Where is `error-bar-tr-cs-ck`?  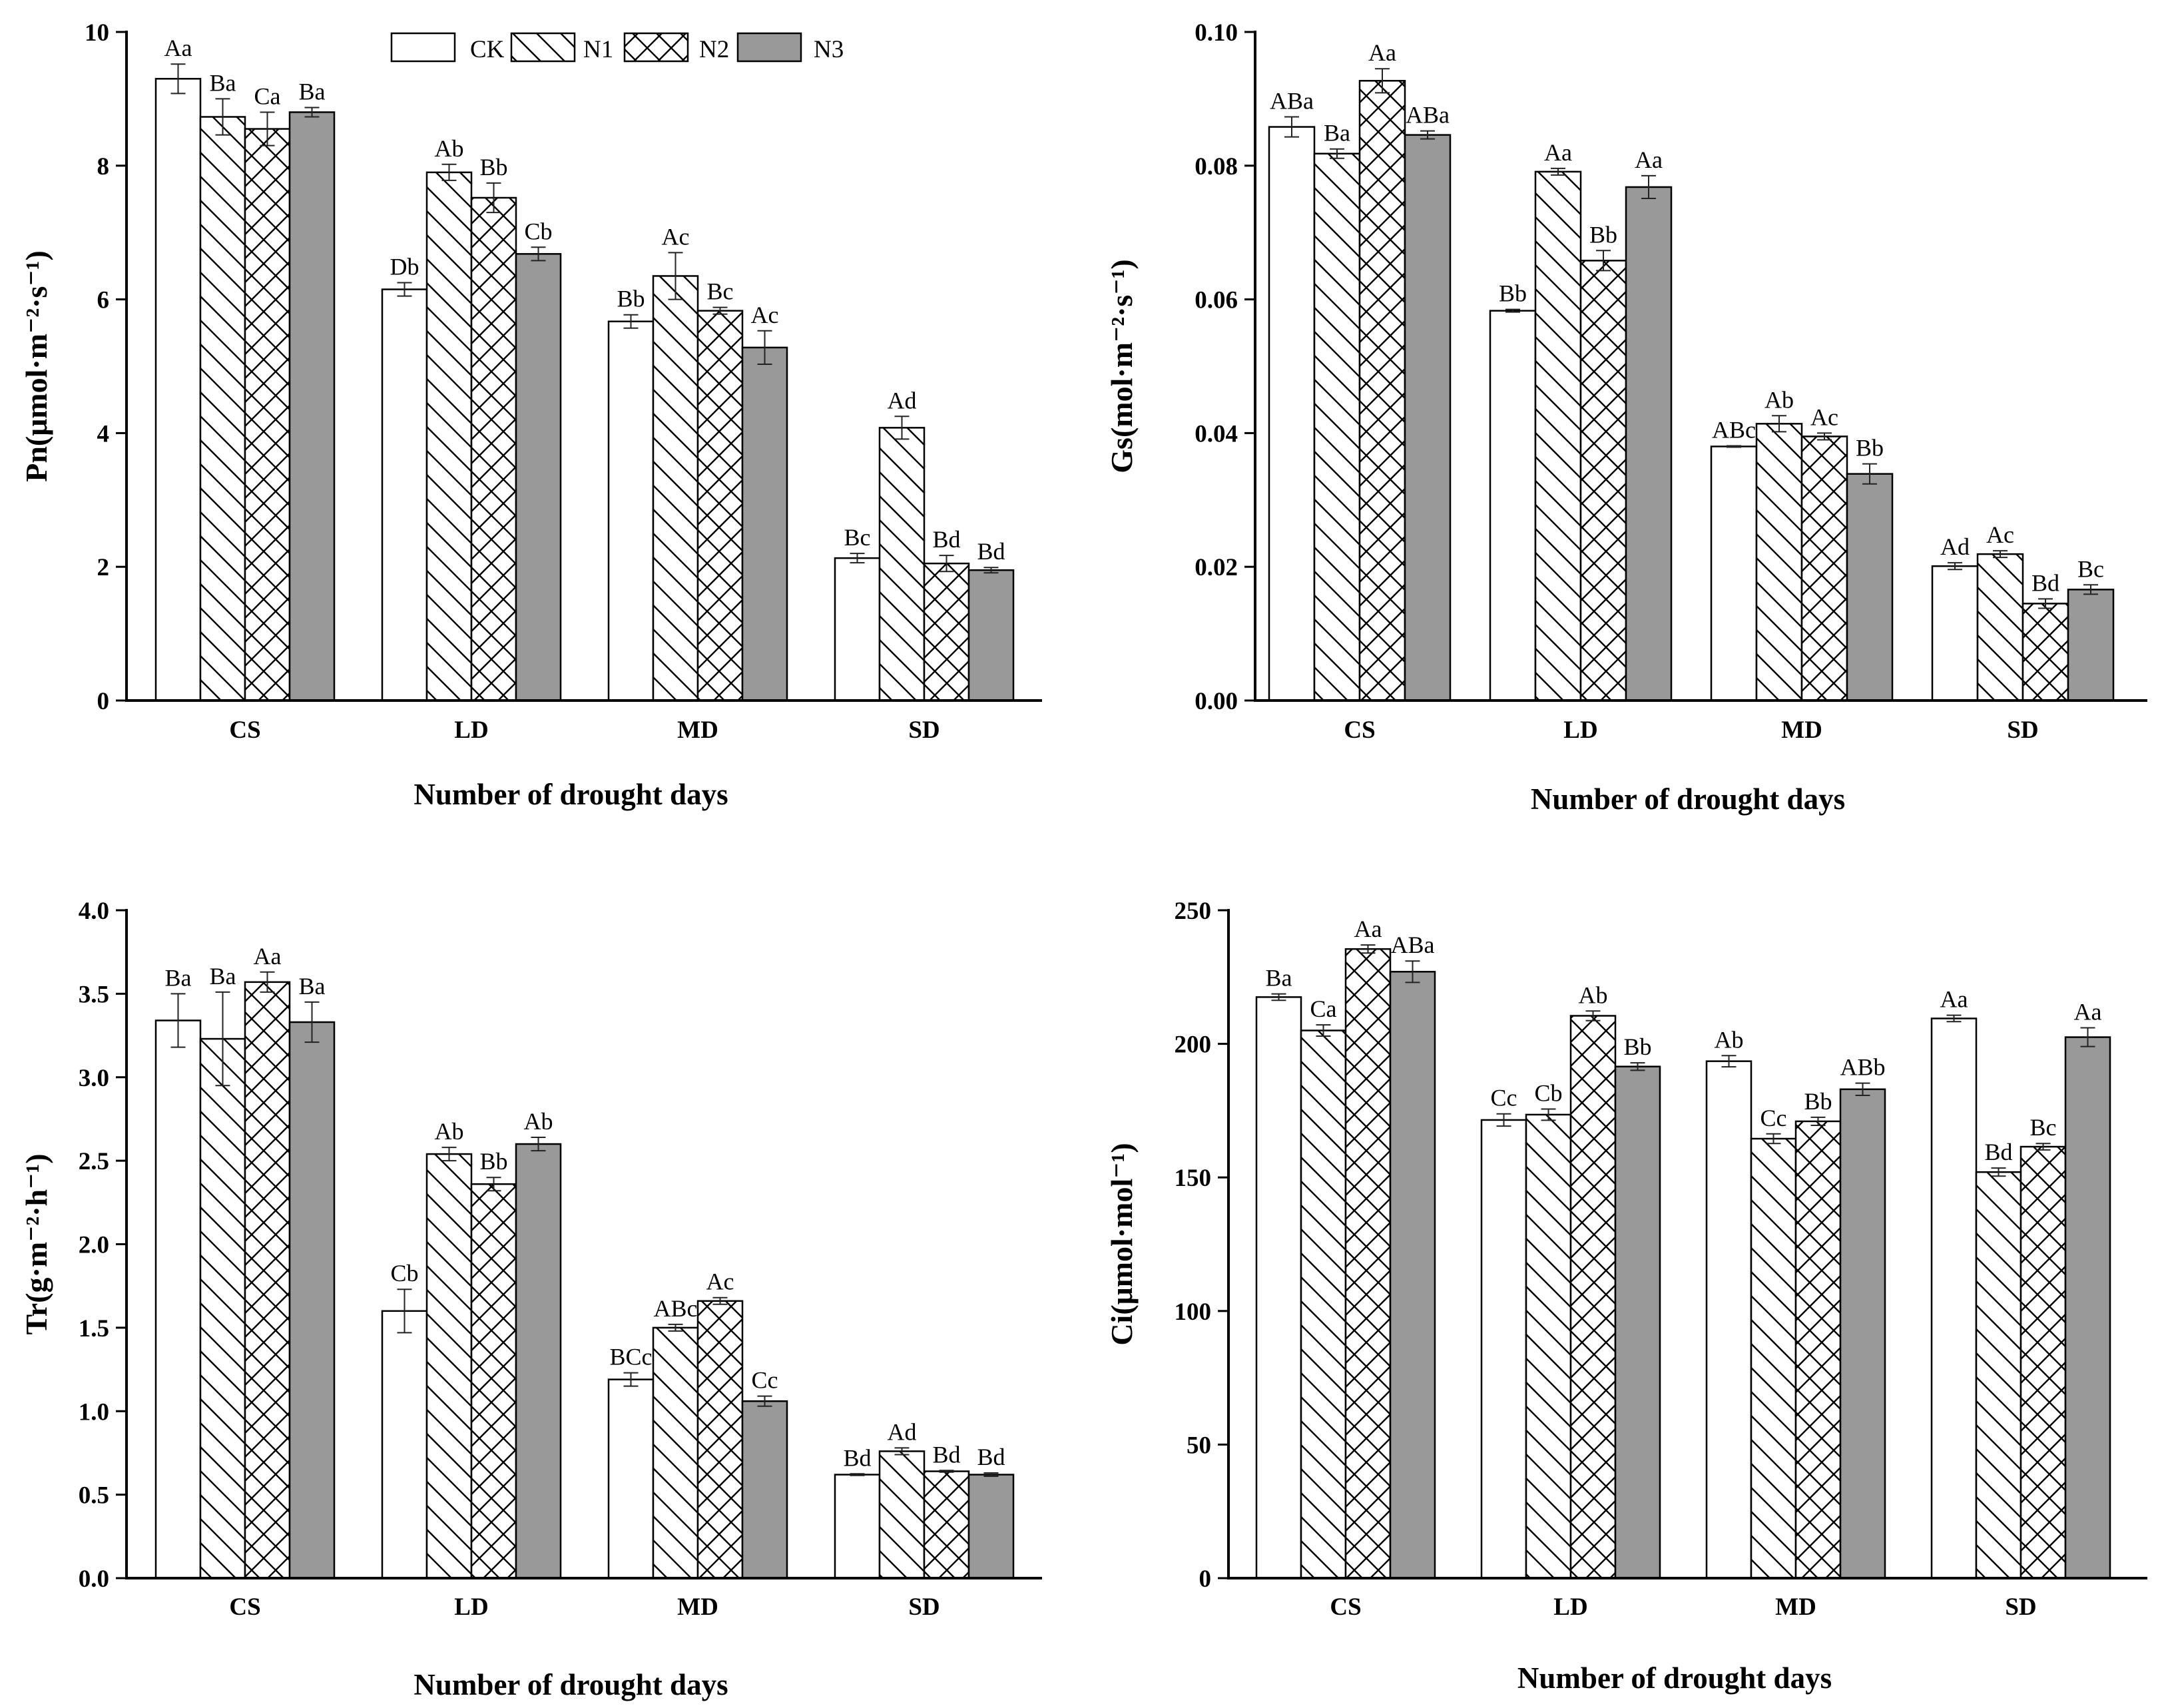
error-bar-tr-cs-ck is located at coordinates (178, 1020).